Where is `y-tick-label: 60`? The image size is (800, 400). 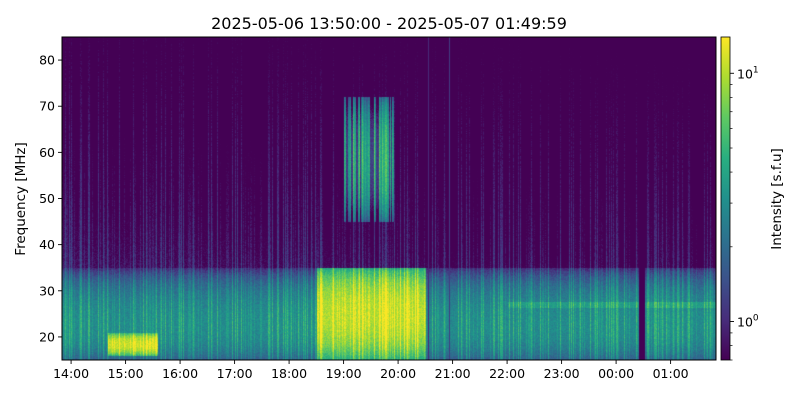 y-tick-label: 60 is located at coordinates (47, 152).